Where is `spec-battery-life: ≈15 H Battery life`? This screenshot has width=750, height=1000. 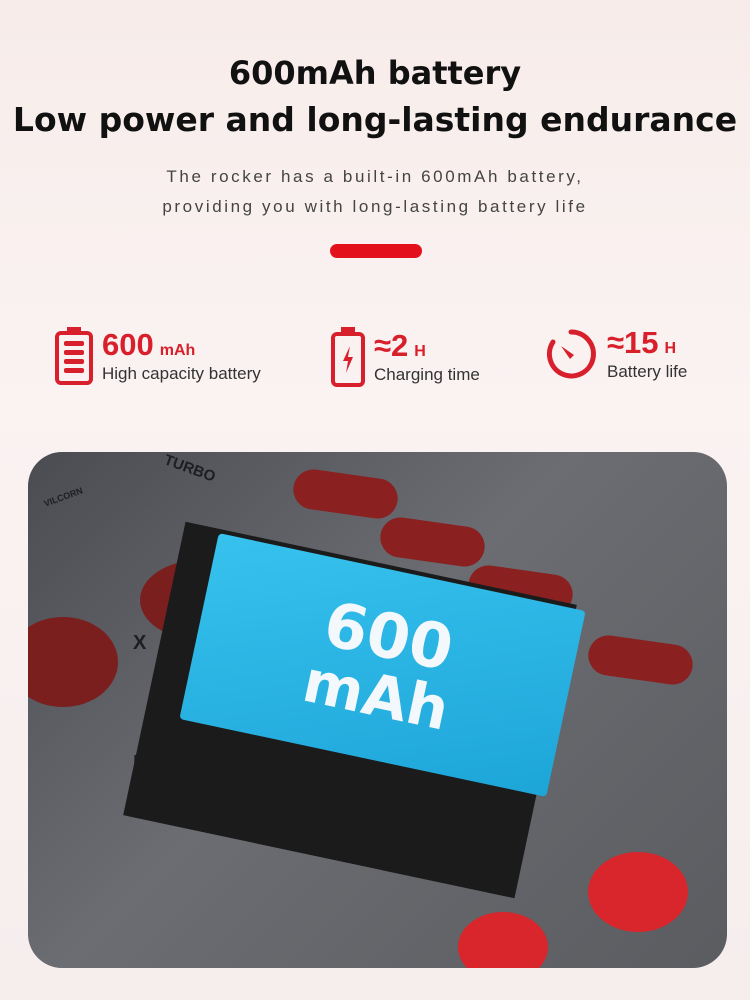
spec-battery-life: ≈15 H Battery life is located at coordinates (615, 354).